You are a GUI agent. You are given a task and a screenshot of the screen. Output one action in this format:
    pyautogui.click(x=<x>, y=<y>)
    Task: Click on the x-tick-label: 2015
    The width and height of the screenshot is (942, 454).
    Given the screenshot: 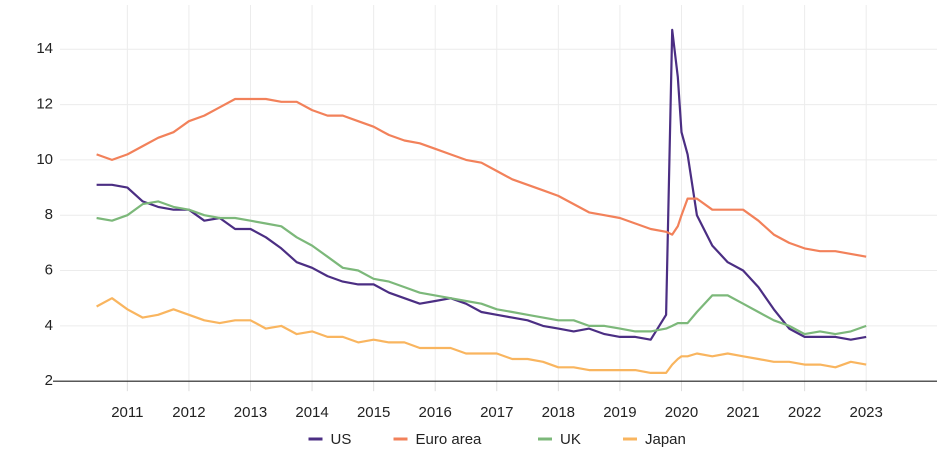 What is the action you would take?
    pyautogui.click(x=373, y=412)
    